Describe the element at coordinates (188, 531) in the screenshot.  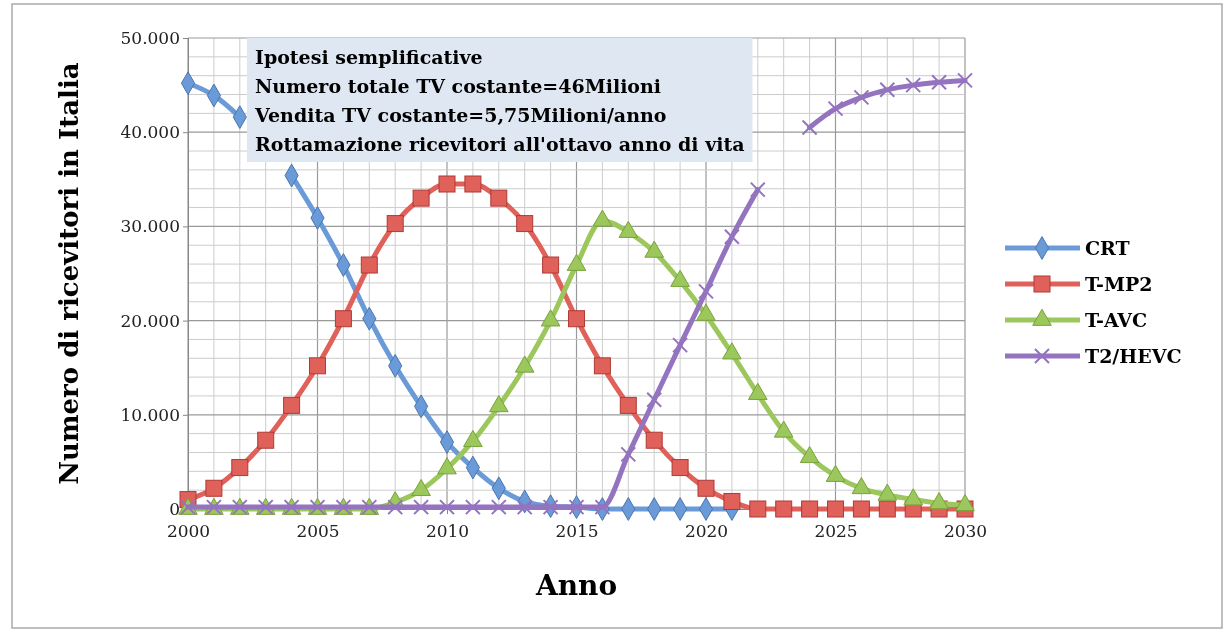
I see `x-tick-label: 2000` at that location.